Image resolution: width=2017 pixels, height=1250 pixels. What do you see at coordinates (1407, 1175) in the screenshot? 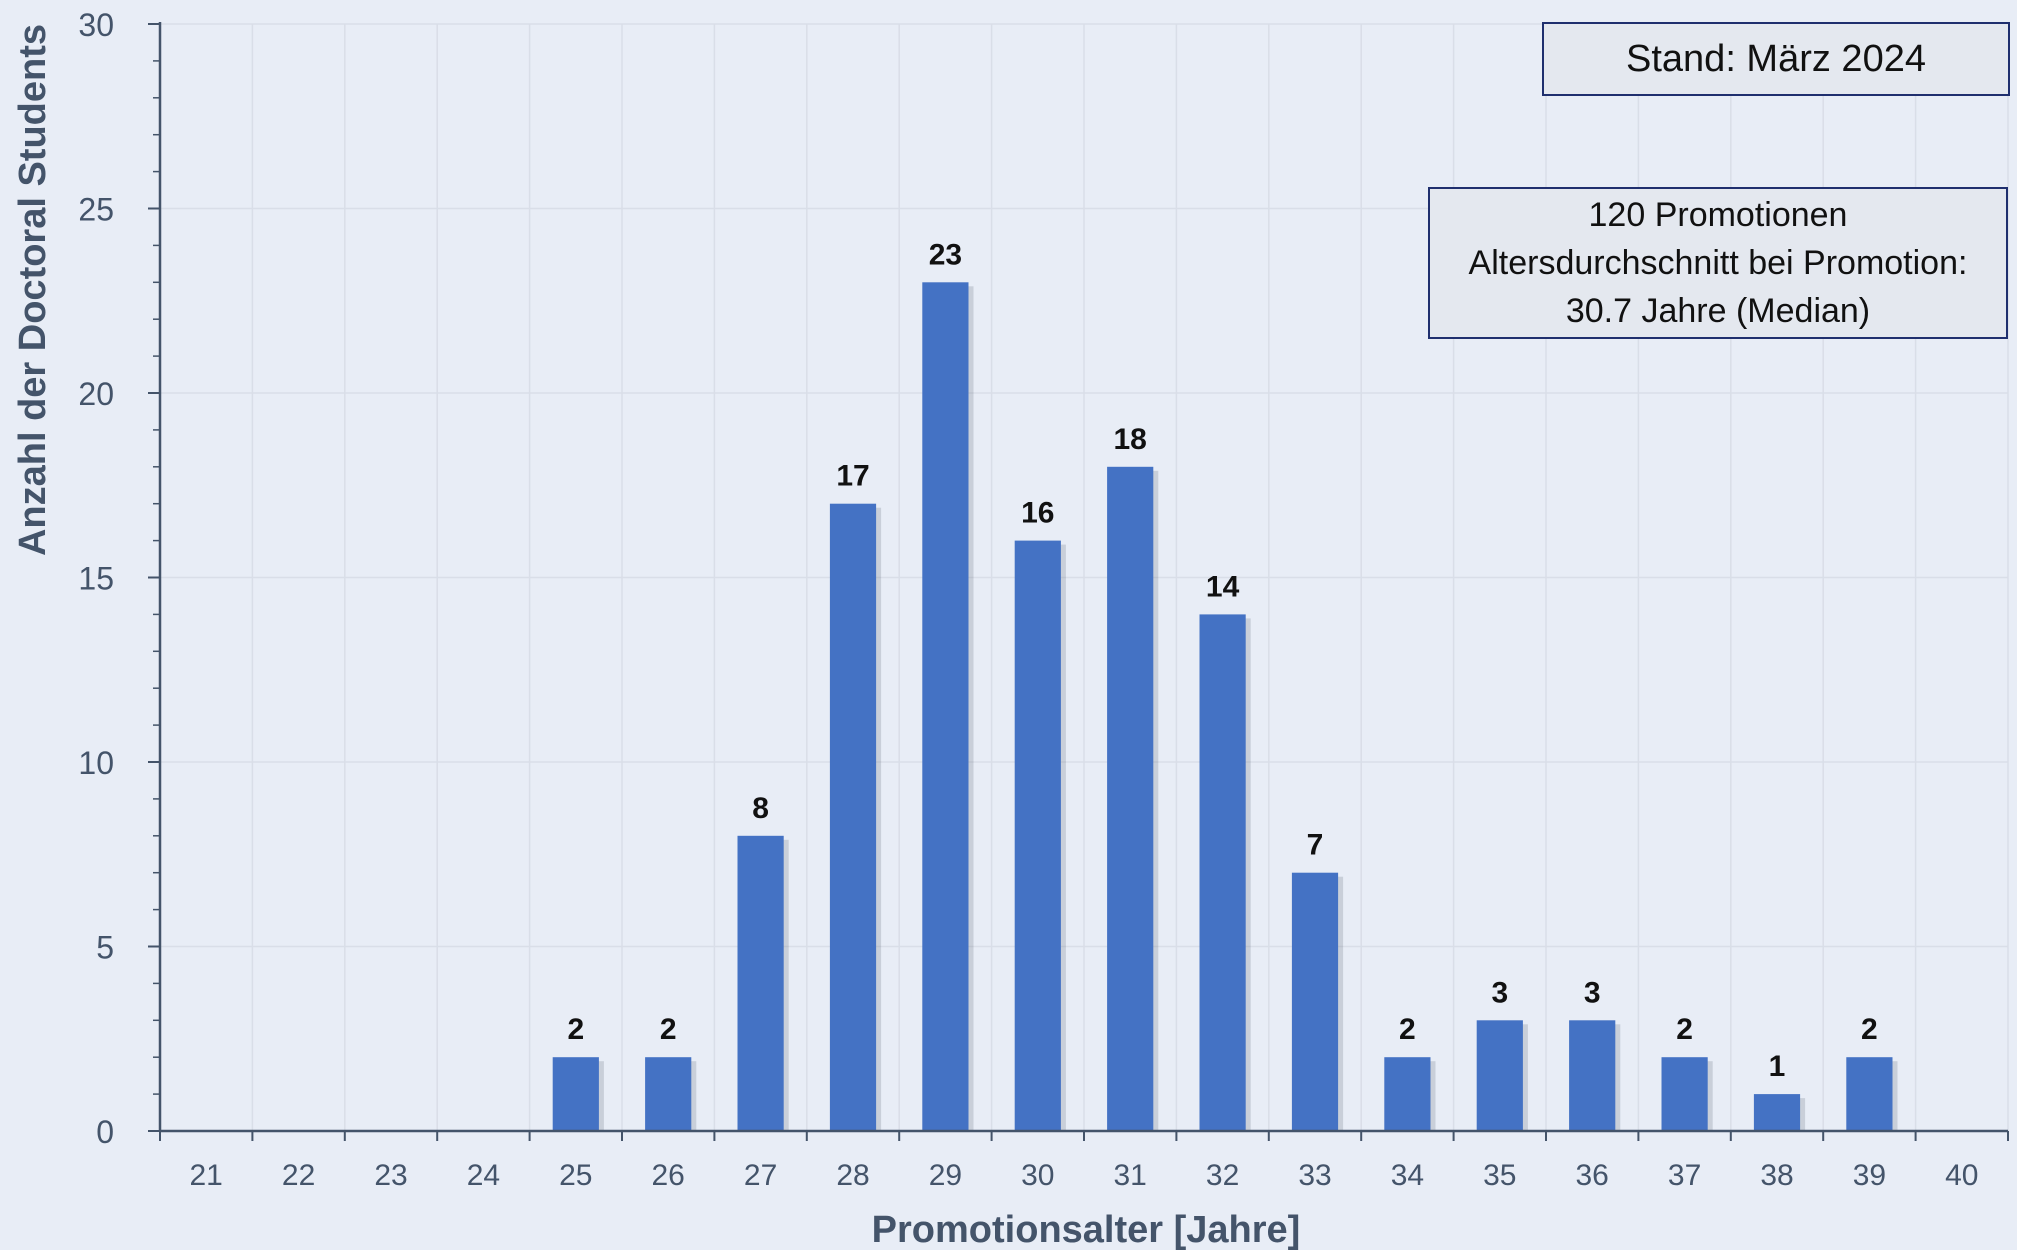
I see `x-tick-label: 34` at bounding box center [1407, 1175].